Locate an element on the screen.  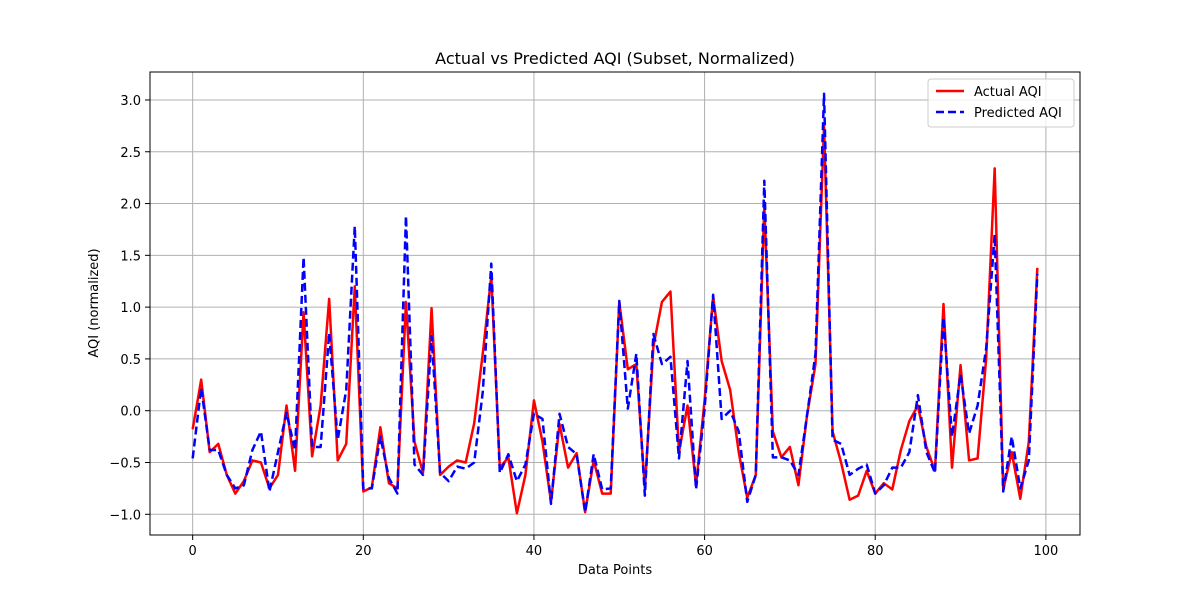
x-tick-label: 20 is located at coordinates (363, 551).